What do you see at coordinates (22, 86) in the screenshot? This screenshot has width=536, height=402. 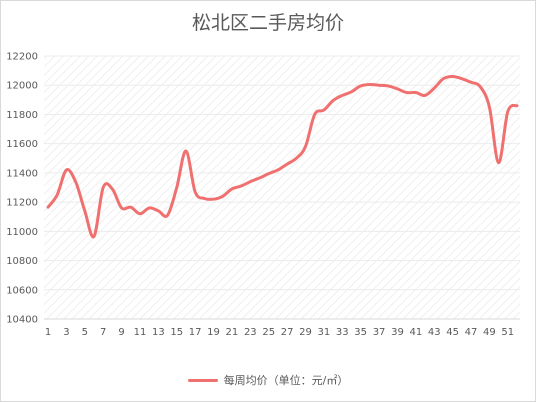 I see `y-tick-label: 12000` at bounding box center [22, 86].